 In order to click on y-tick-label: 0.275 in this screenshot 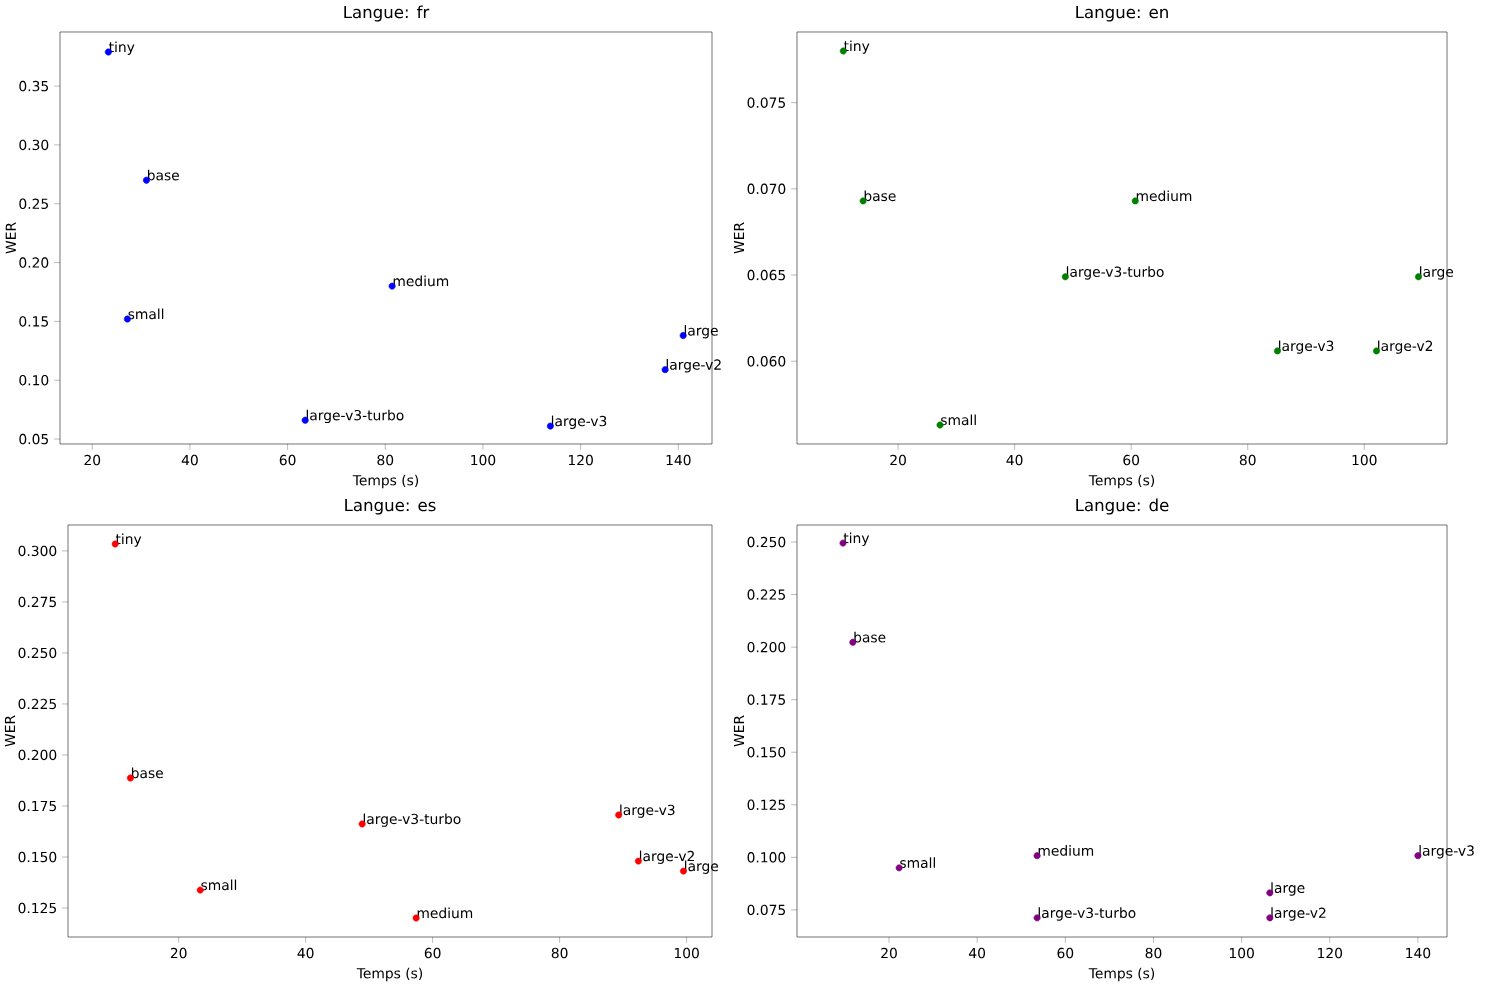, I will do `click(37, 602)`.